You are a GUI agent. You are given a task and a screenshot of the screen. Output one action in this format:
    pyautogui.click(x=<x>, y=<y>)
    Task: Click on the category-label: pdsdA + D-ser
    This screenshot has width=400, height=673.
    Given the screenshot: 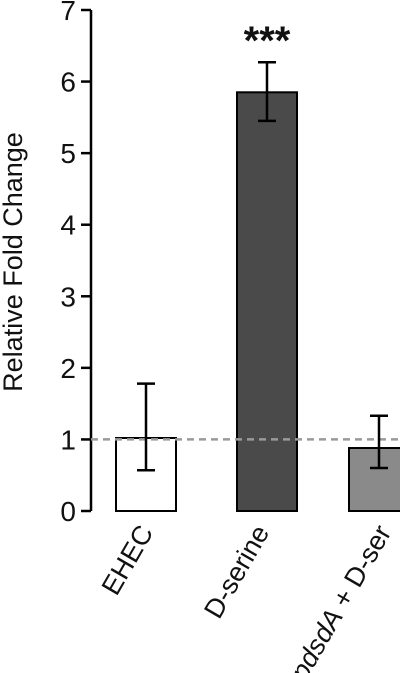 What is the action you would take?
    pyautogui.click(x=340, y=596)
    